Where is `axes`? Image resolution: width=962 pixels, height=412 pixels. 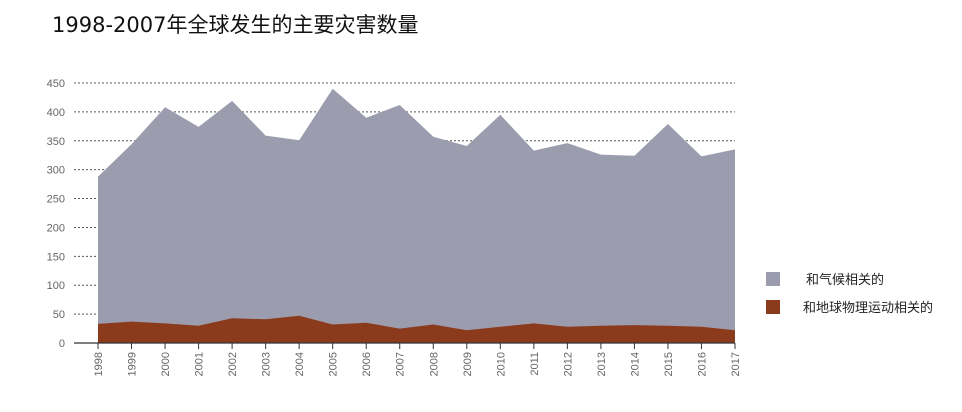
axes is located at coordinates (405, 345).